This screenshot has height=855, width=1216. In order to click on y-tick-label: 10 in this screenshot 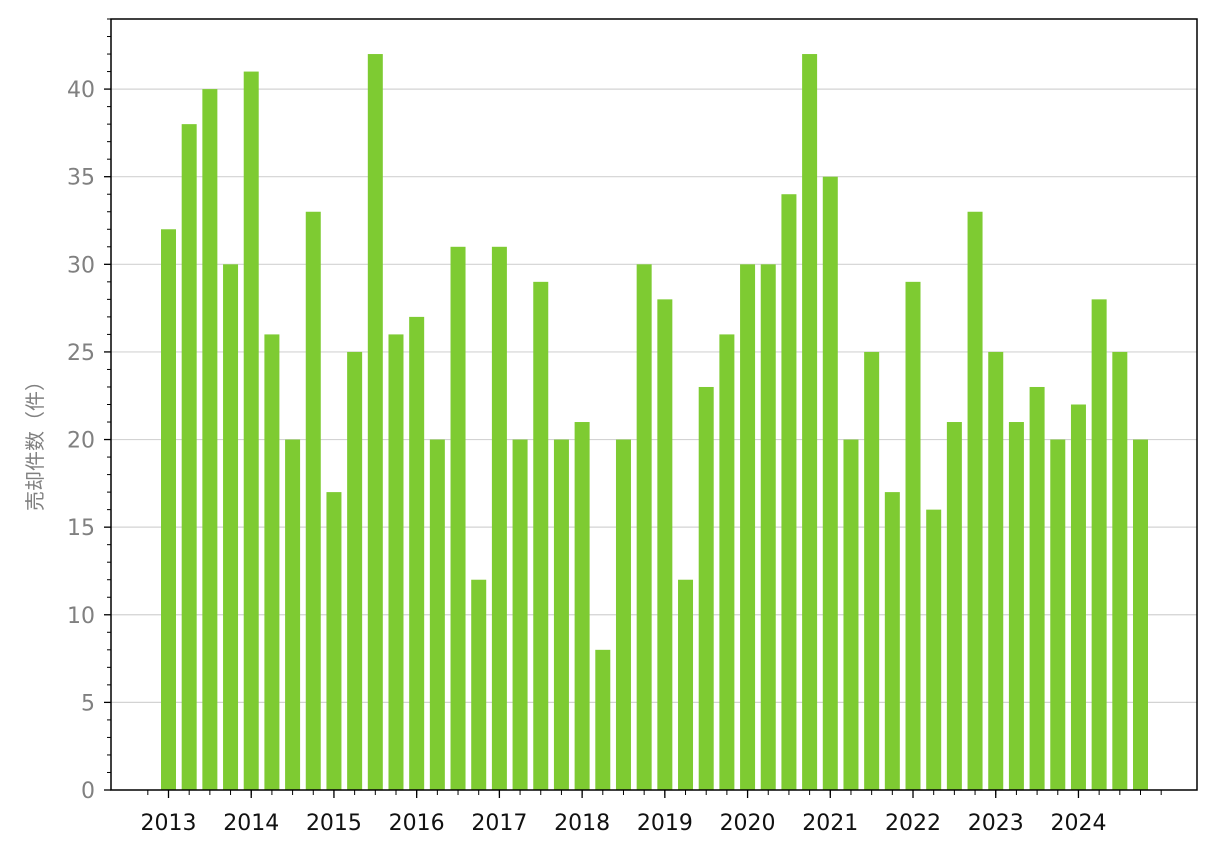, I will do `click(81, 616)`.